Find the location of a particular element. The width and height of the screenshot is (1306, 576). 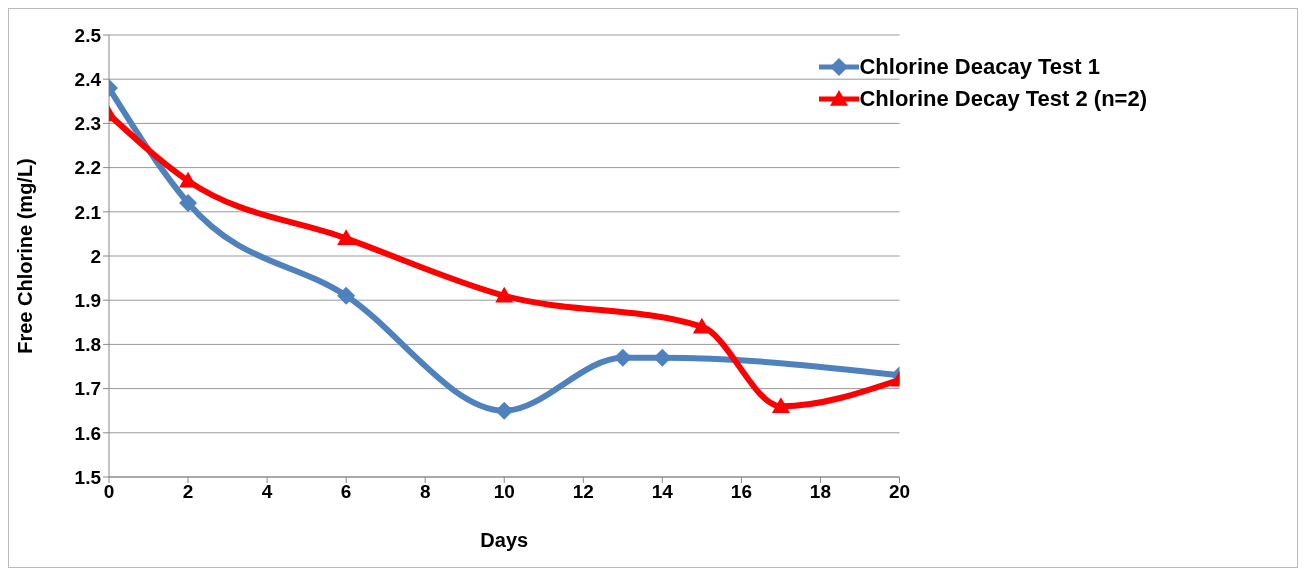

y-tick-label: 1.7 is located at coordinates (87, 389).